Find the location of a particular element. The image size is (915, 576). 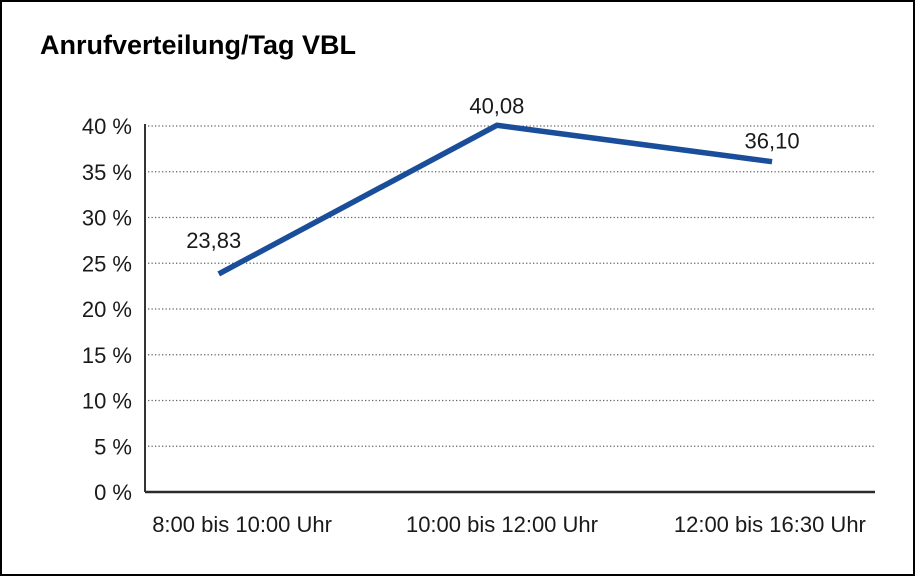

x-category-label: 12:00 bis 16:30 Uhr is located at coordinates (770, 524).